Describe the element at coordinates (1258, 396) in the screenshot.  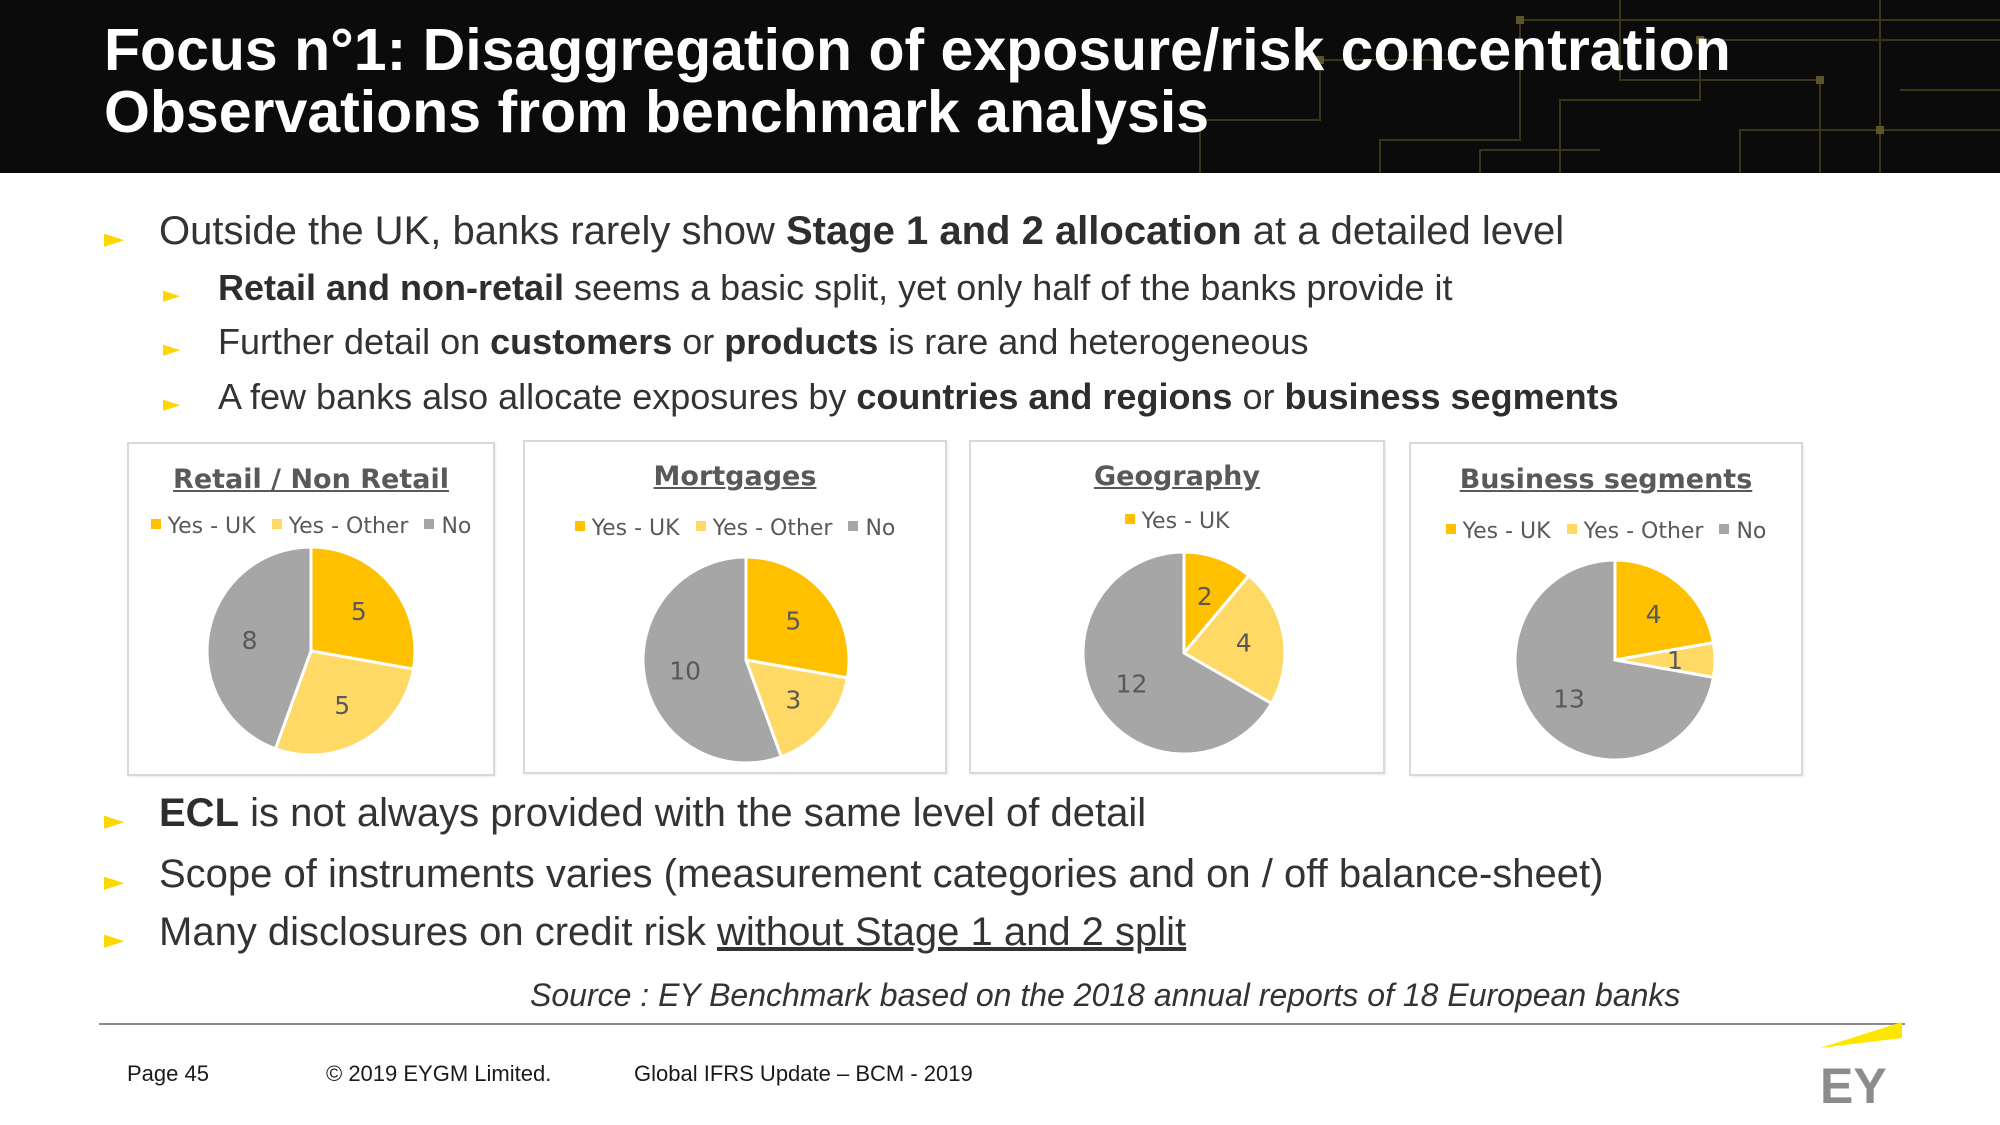
I see `bullet-text: or` at that location.